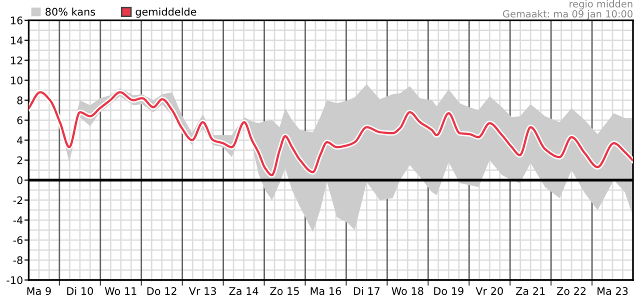 The image size is (635, 300). What do you see at coordinates (19, 180) in the screenshot?
I see `y-tick-label: 0` at bounding box center [19, 180].